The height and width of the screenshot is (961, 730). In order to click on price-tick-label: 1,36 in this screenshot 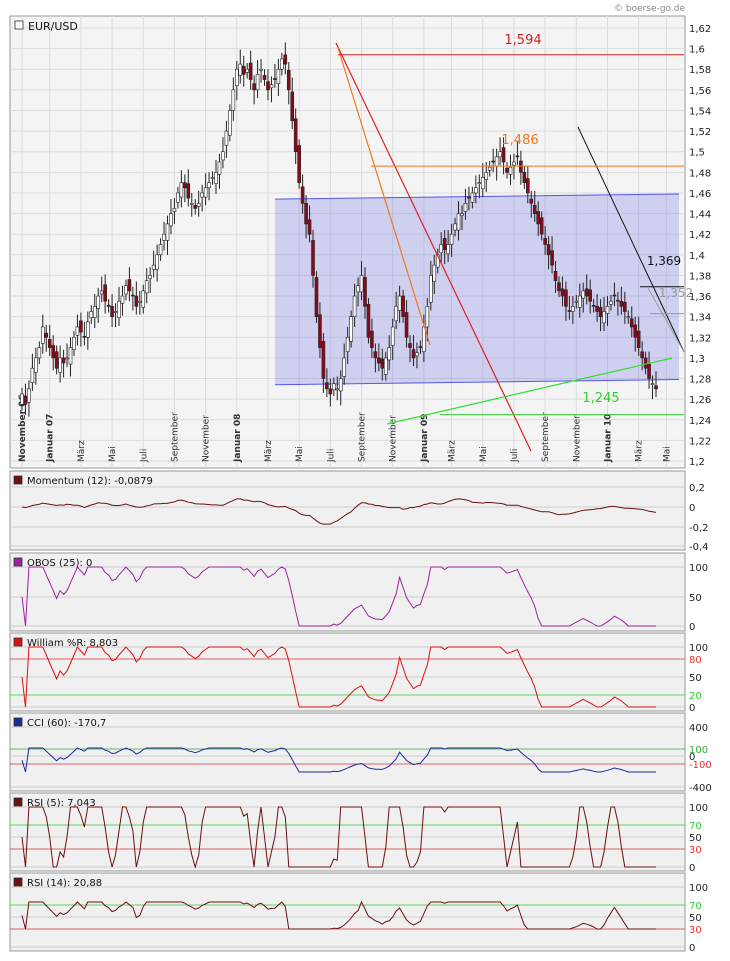, I will do `click(700, 297)`.